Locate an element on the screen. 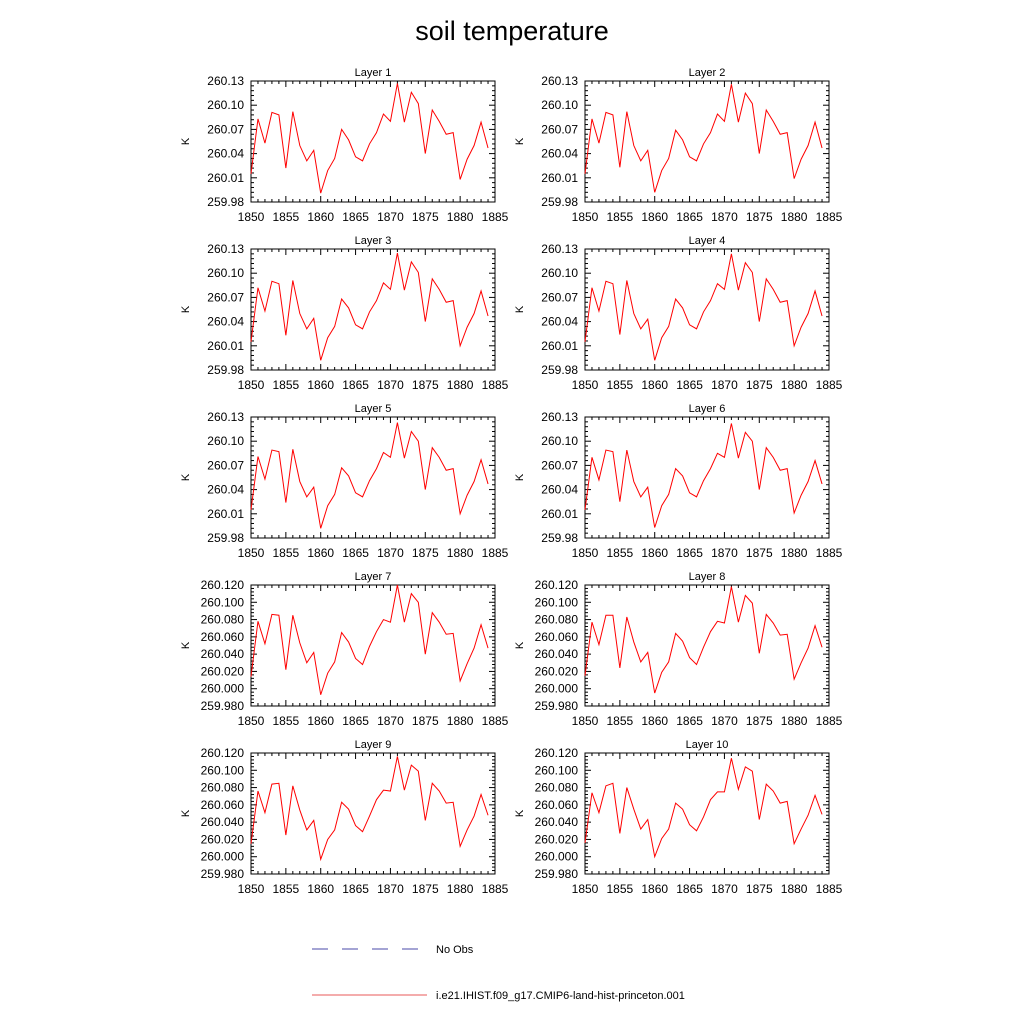 This screenshot has height=1029, width=1024. panel-title: Layer 10 is located at coordinates (707, 745).